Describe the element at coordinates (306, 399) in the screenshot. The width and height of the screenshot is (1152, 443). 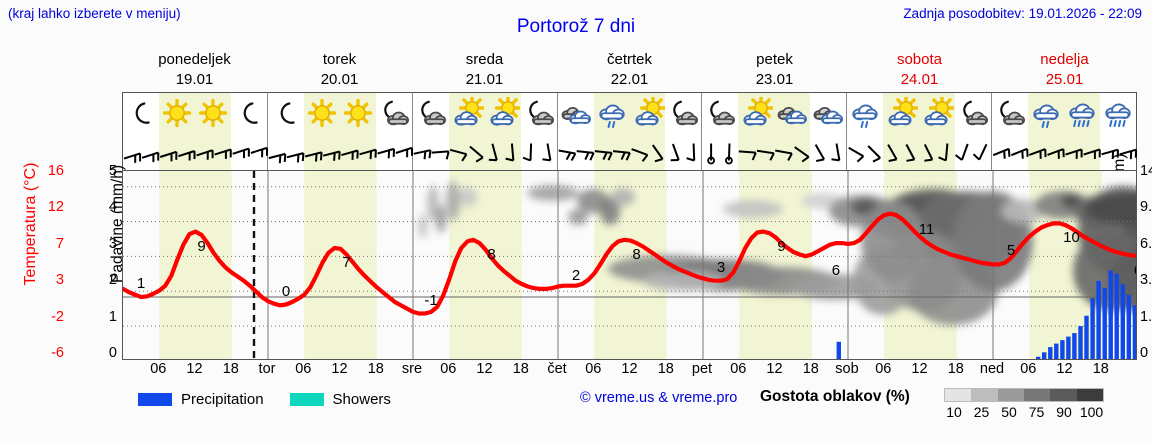
I see `showers-swatch` at that location.